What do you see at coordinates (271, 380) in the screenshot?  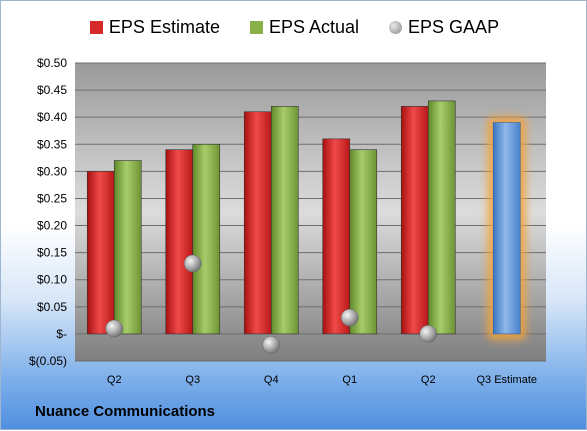 I see `x-tick-label: Q4` at bounding box center [271, 380].